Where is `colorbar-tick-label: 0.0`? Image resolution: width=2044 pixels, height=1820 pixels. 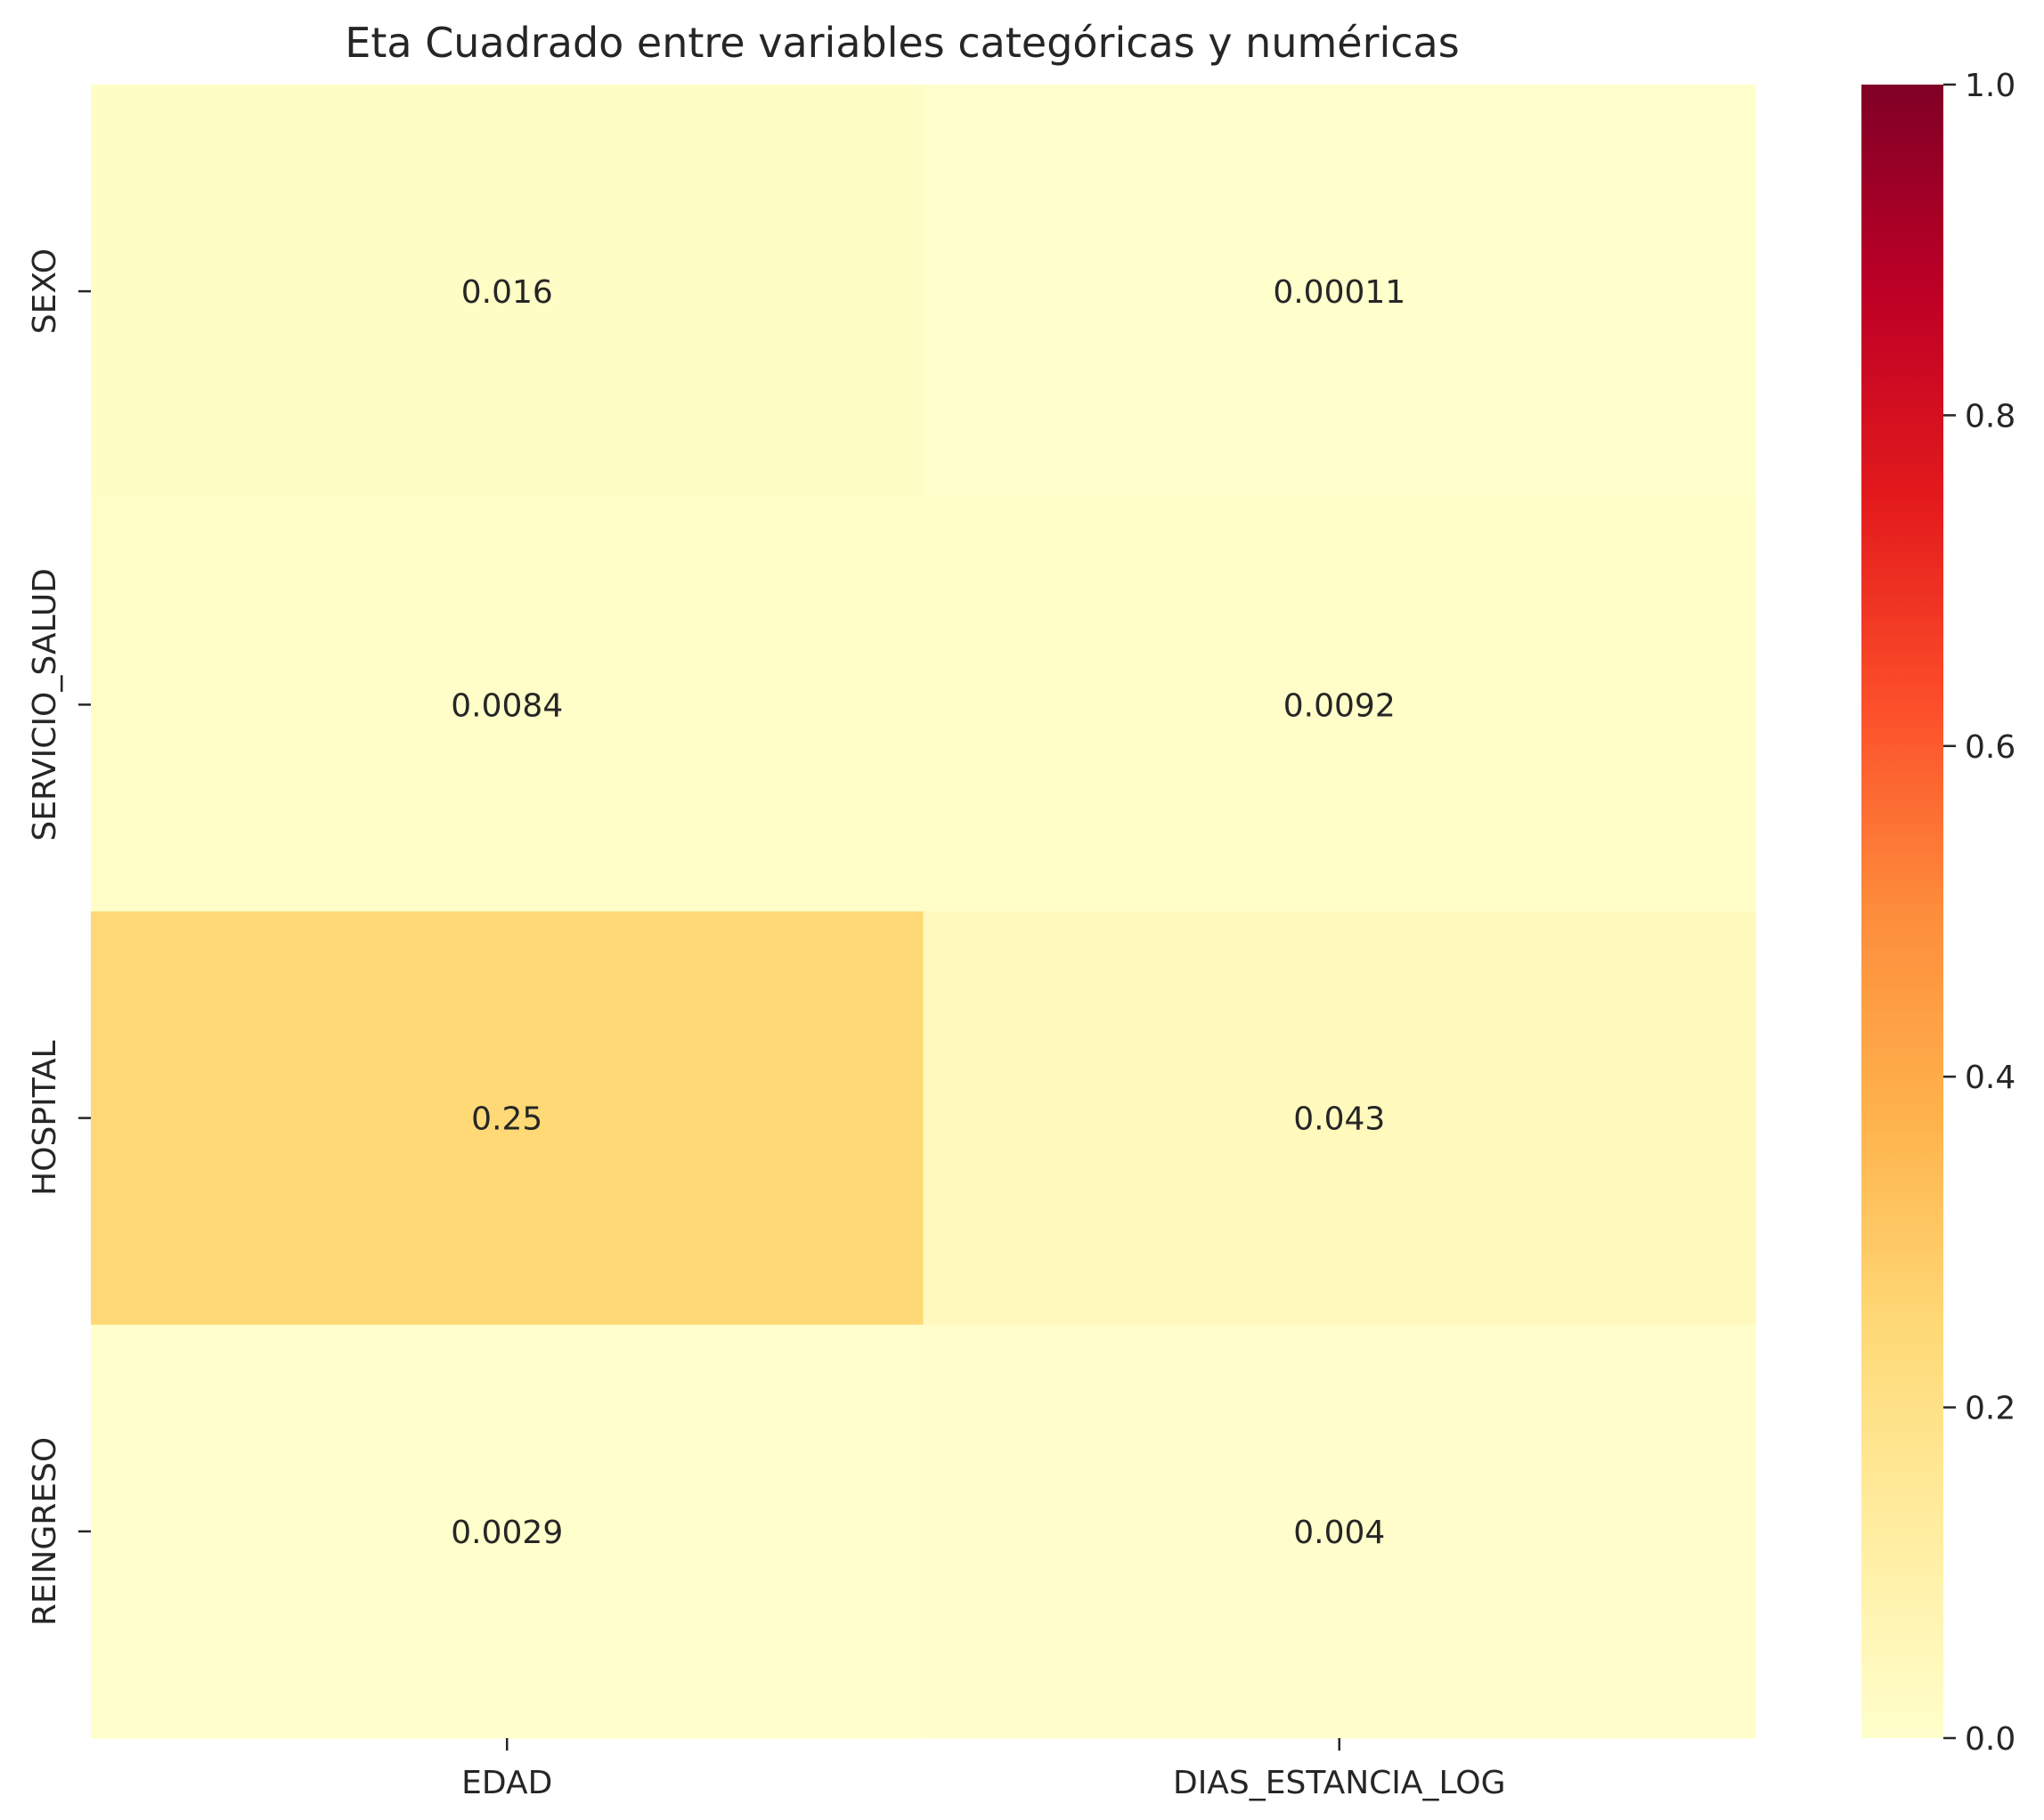 colorbar-tick-label: 0.0 is located at coordinates (1990, 1739).